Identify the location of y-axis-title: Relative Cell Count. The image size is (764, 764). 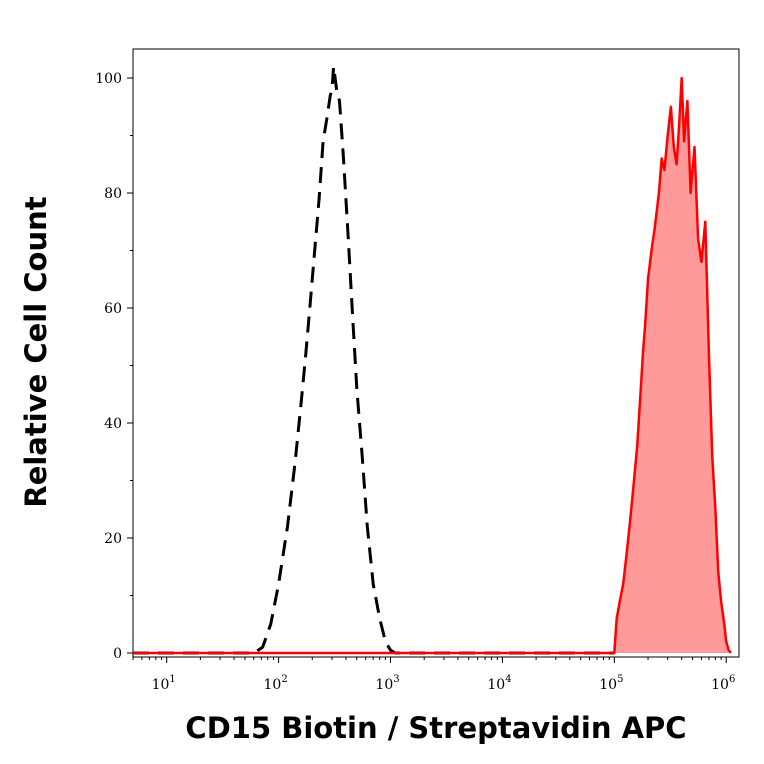
(36, 351).